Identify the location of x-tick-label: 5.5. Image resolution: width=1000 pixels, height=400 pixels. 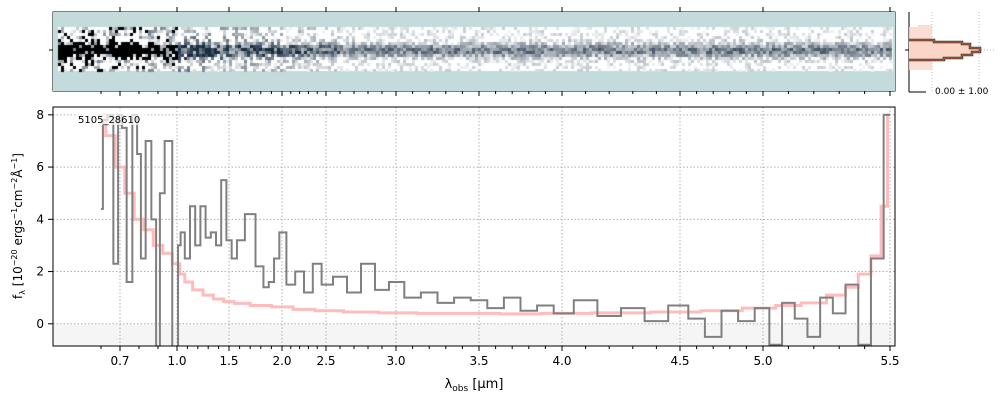
(889, 361).